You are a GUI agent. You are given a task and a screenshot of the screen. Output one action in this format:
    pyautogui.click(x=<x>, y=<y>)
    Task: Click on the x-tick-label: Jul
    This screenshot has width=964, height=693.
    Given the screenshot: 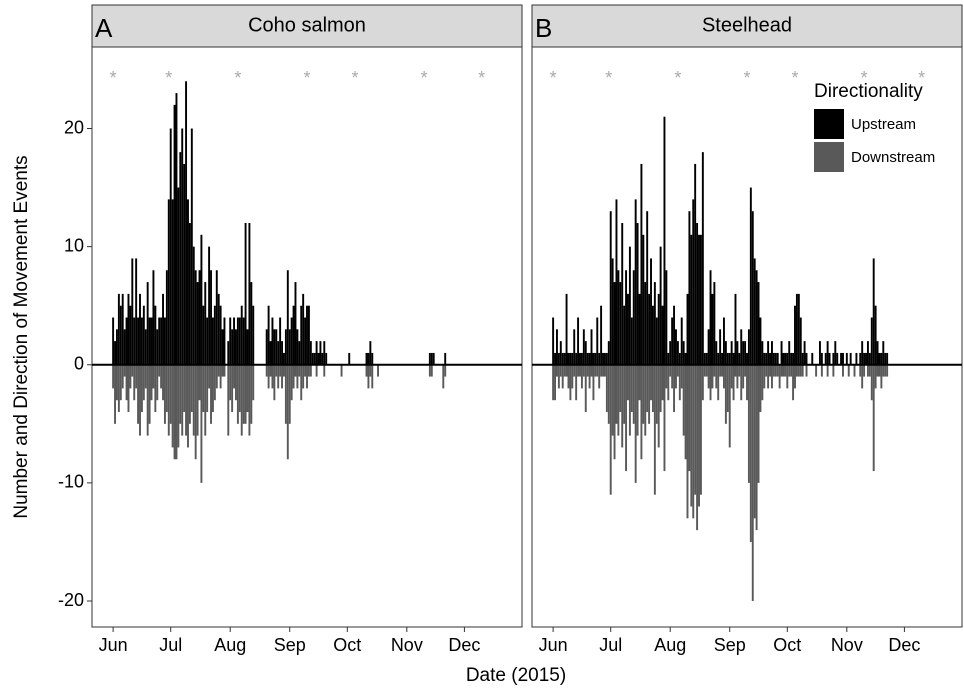 What is the action you would take?
    pyautogui.click(x=610, y=645)
    